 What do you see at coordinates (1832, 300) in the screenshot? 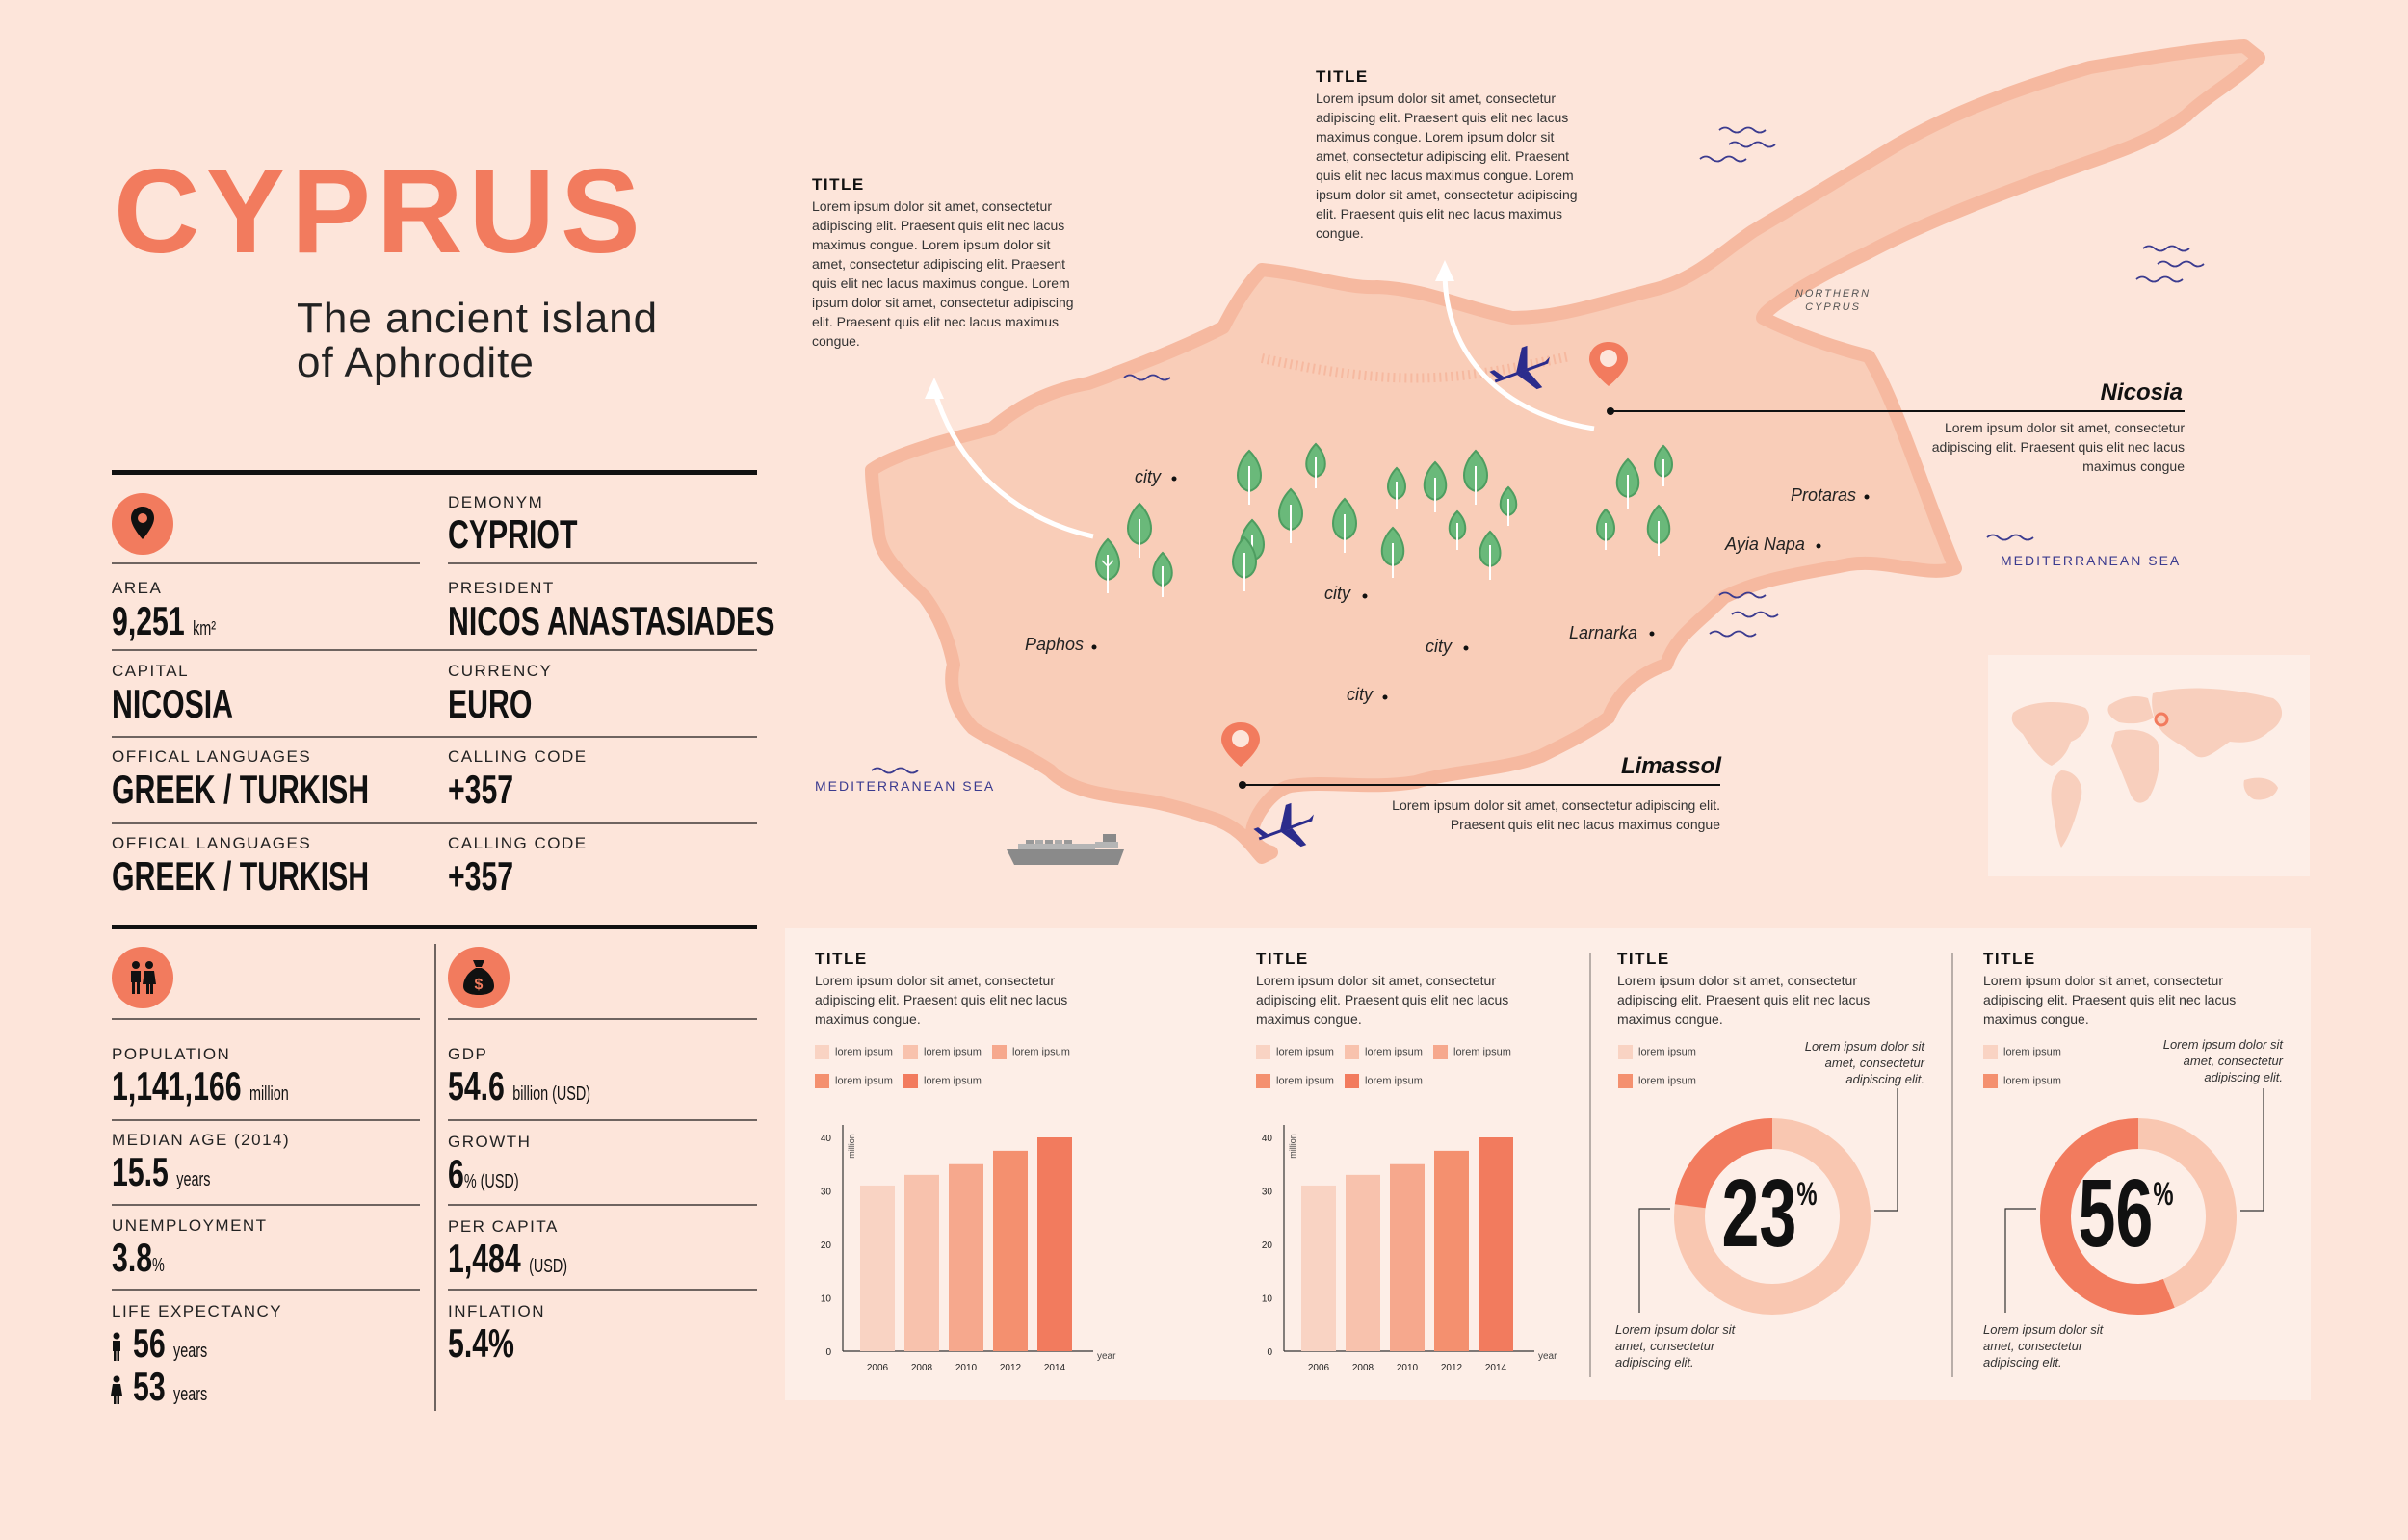
I see `northern-cyprus-label: NORTHERN CYPRUS` at bounding box center [1832, 300].